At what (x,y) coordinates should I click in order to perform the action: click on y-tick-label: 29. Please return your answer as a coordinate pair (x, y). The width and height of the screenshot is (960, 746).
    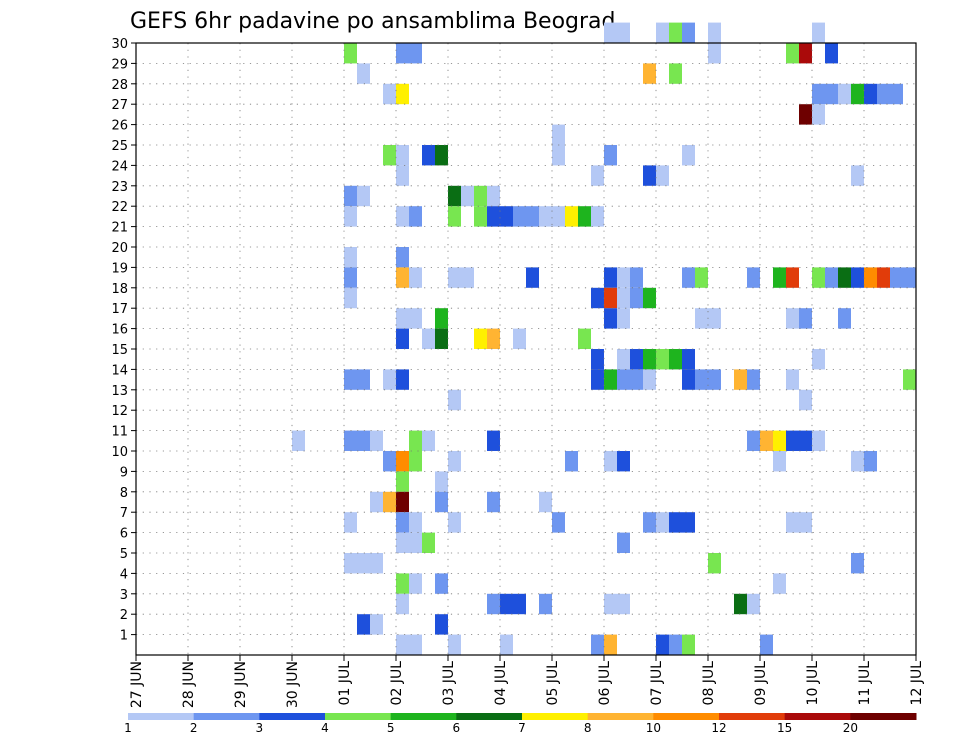
    Looking at the image, I should click on (119, 64).